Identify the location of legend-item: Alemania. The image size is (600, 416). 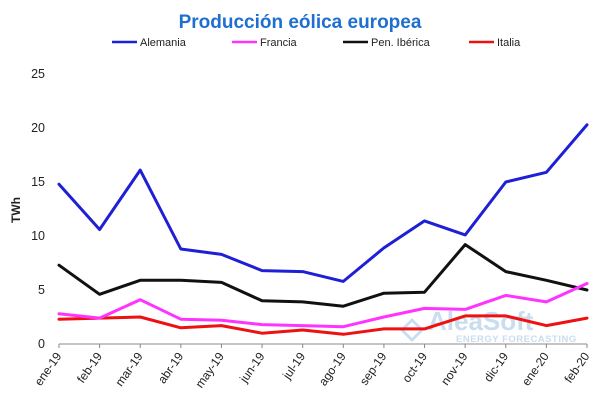
(149, 43).